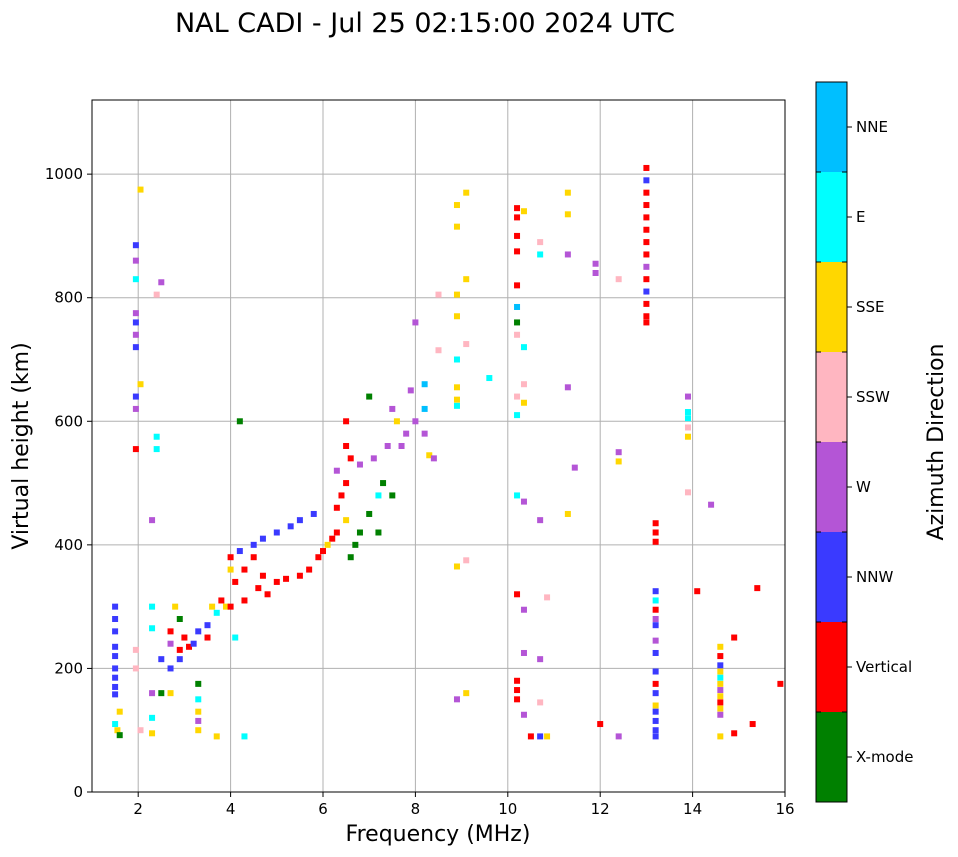  What do you see at coordinates (884, 757) in the screenshot?
I see `colorbar-tick-label: X-mode` at bounding box center [884, 757].